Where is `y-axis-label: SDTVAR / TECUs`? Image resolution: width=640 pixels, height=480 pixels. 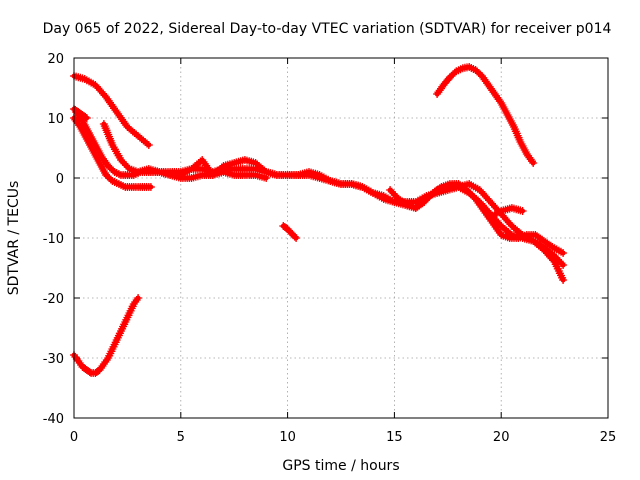 y-axis-label: SDTVAR / TECUs is located at coordinates (14, 238).